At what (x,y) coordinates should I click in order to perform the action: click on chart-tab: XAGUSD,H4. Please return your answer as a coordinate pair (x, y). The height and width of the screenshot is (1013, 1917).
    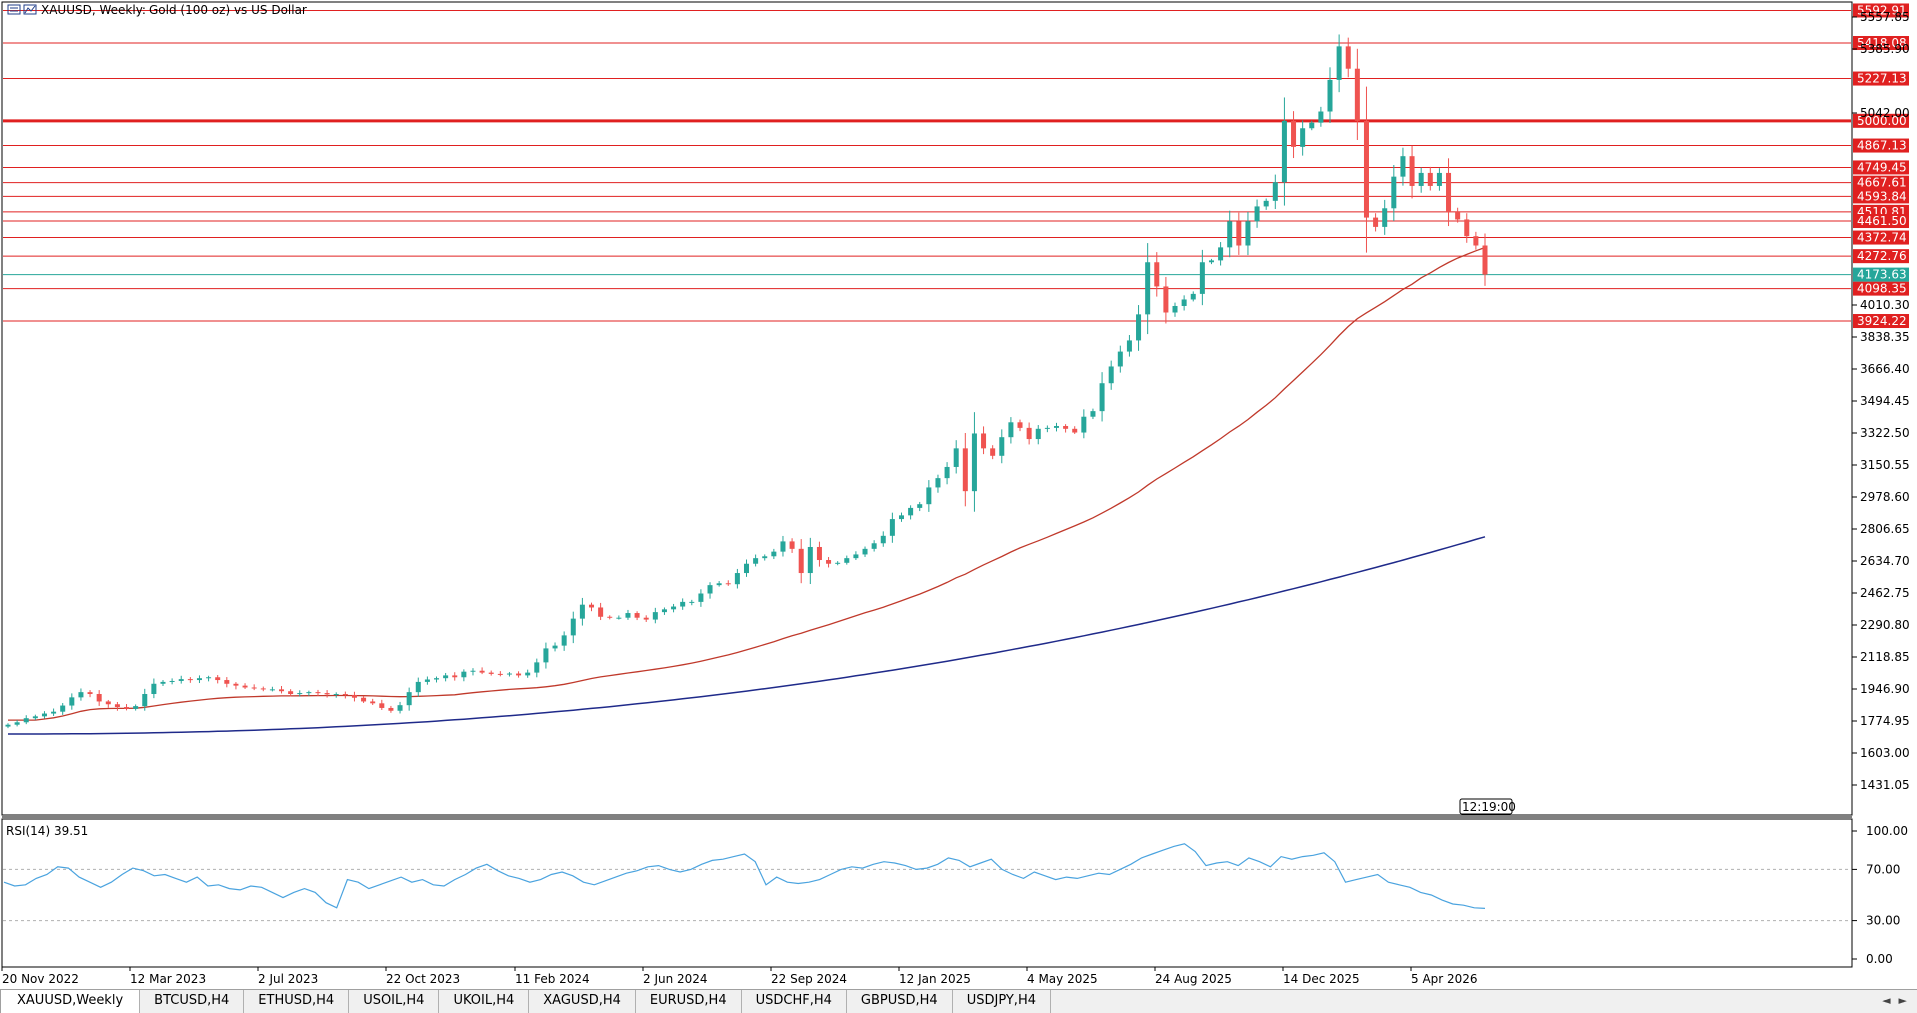
    Looking at the image, I should click on (582, 1001).